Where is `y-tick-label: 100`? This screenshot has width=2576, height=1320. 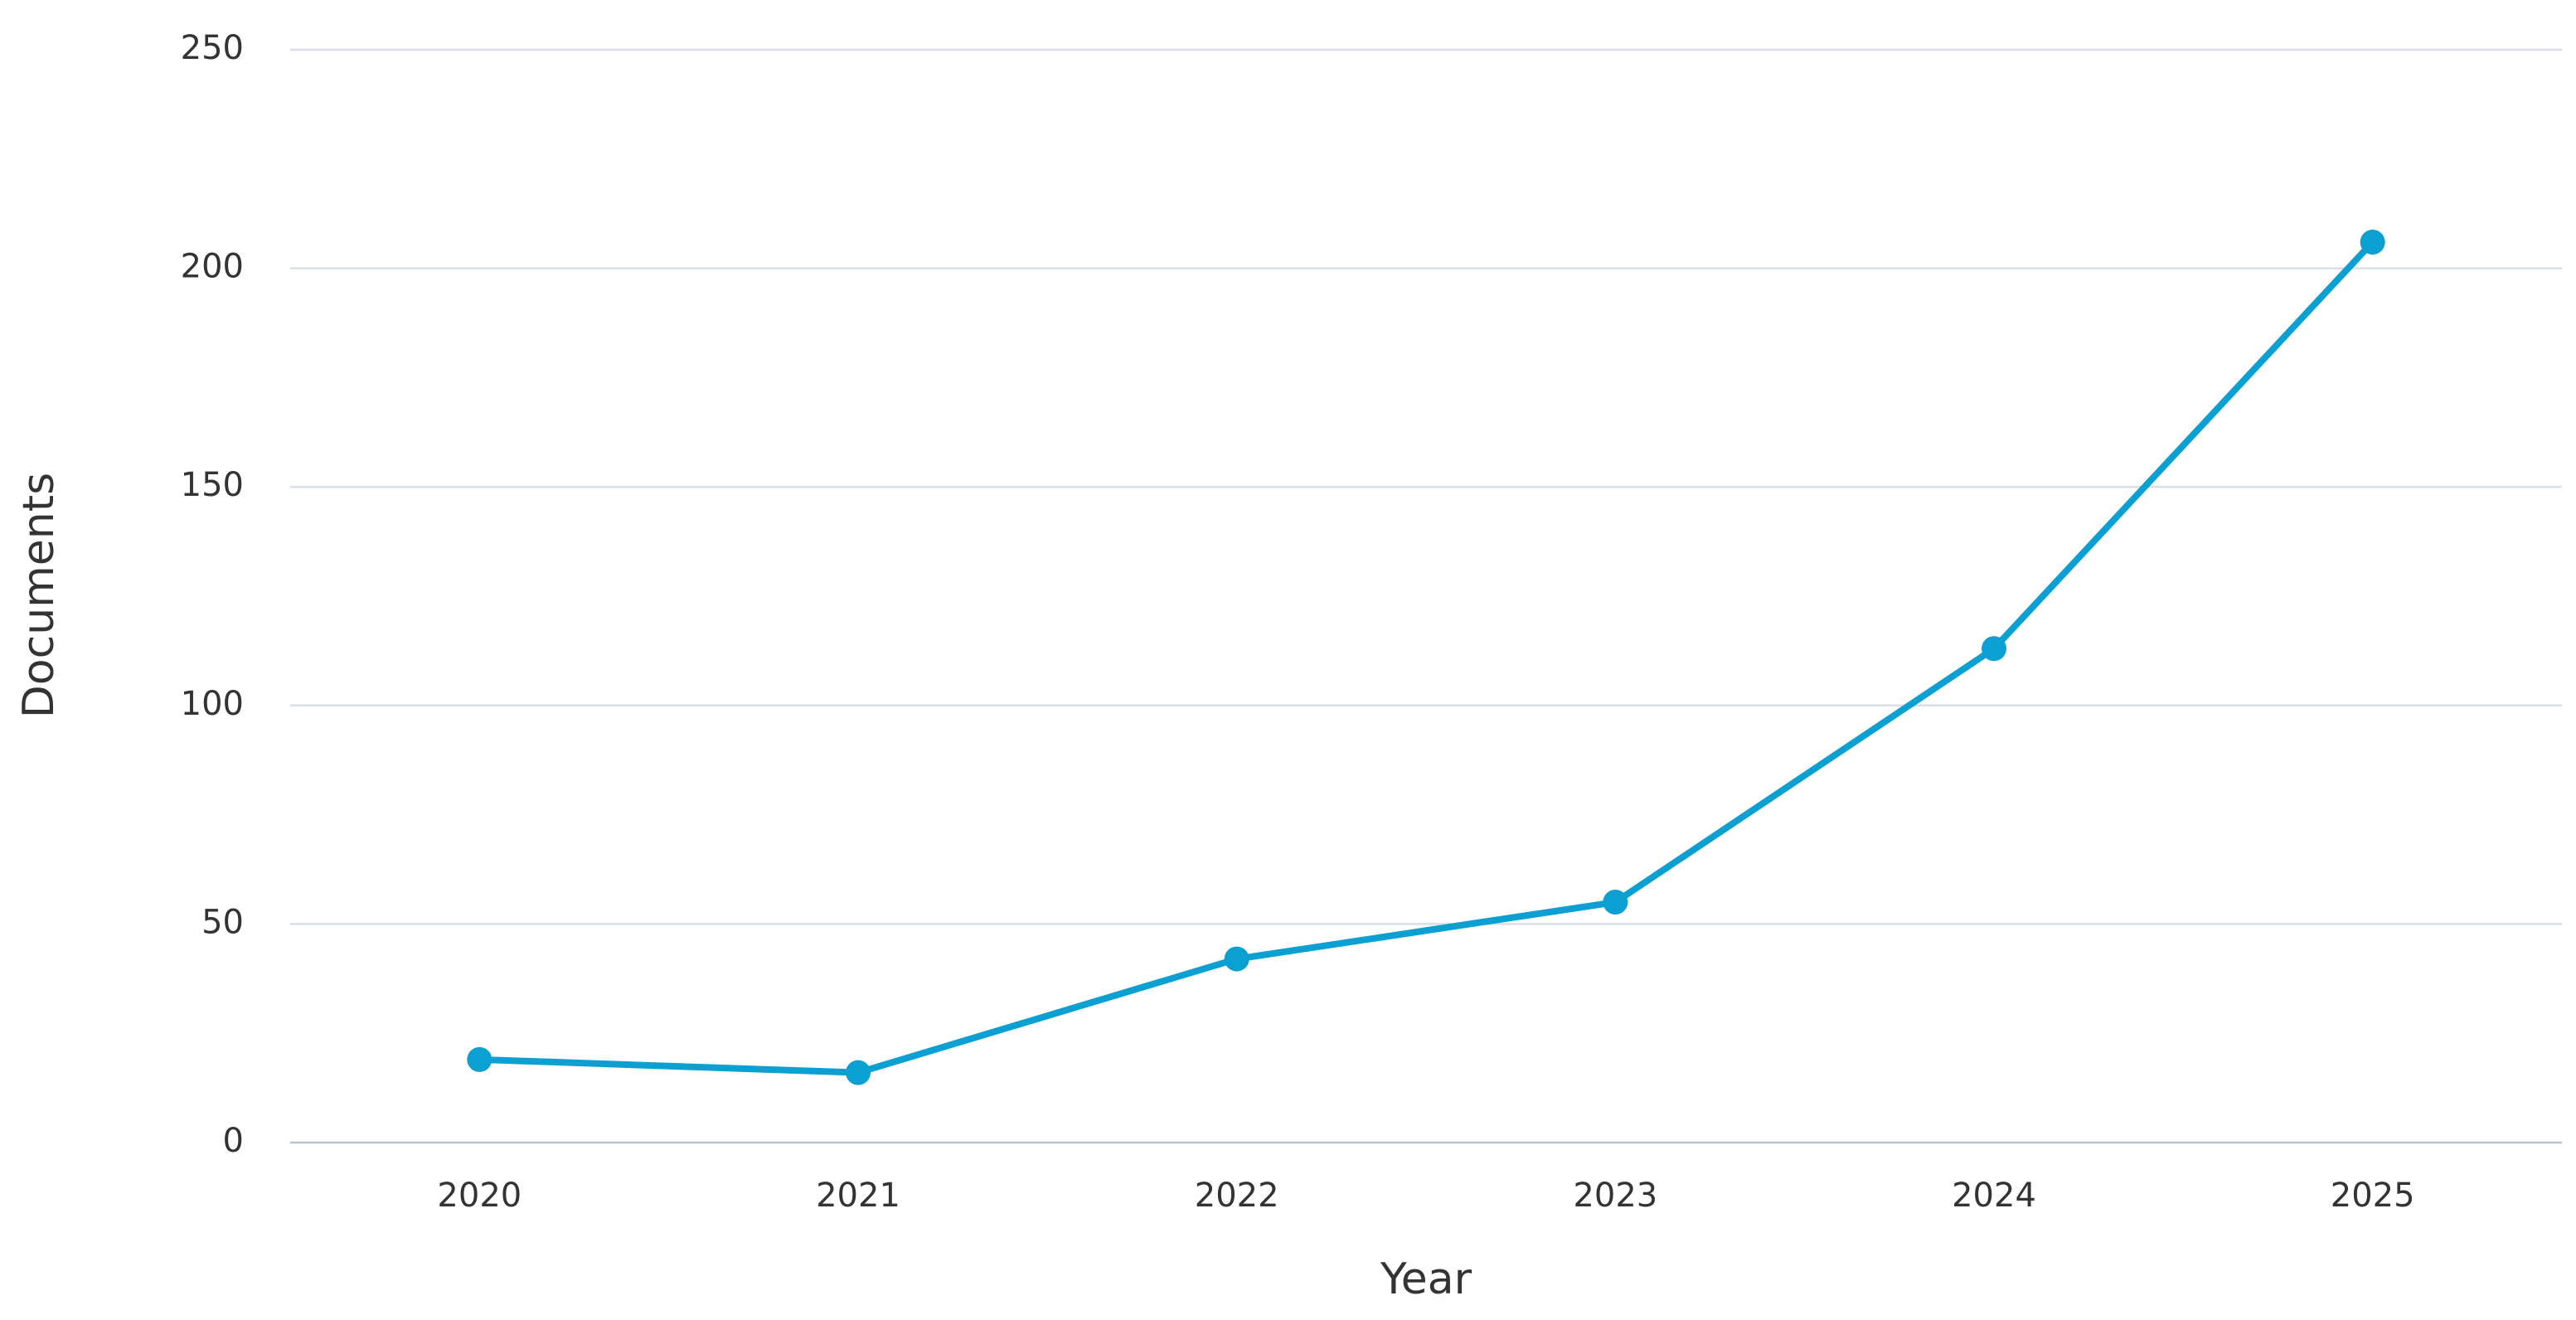
y-tick-label: 100 is located at coordinates (212, 704).